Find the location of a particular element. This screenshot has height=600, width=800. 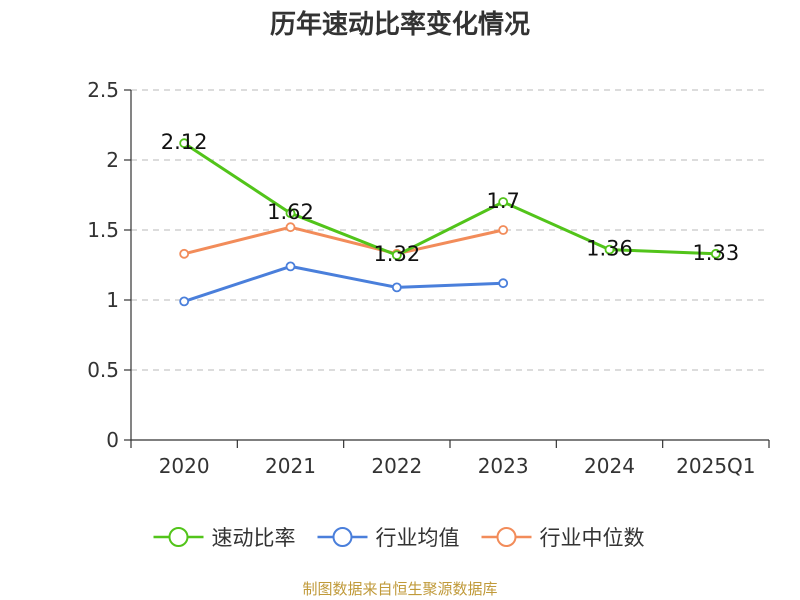

x-tick-label: 2025Q1 is located at coordinates (715, 466).